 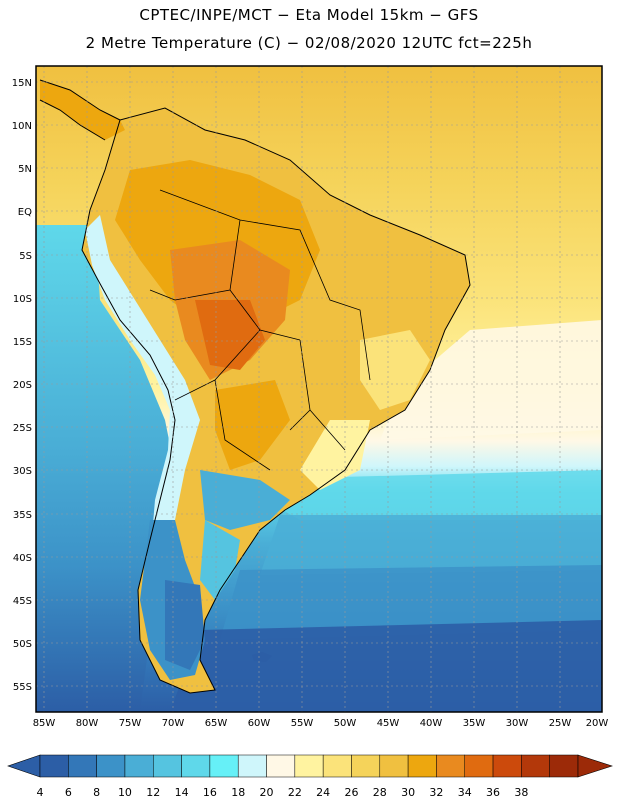 I want to click on latitude-label: 40S, so click(x=22, y=558).